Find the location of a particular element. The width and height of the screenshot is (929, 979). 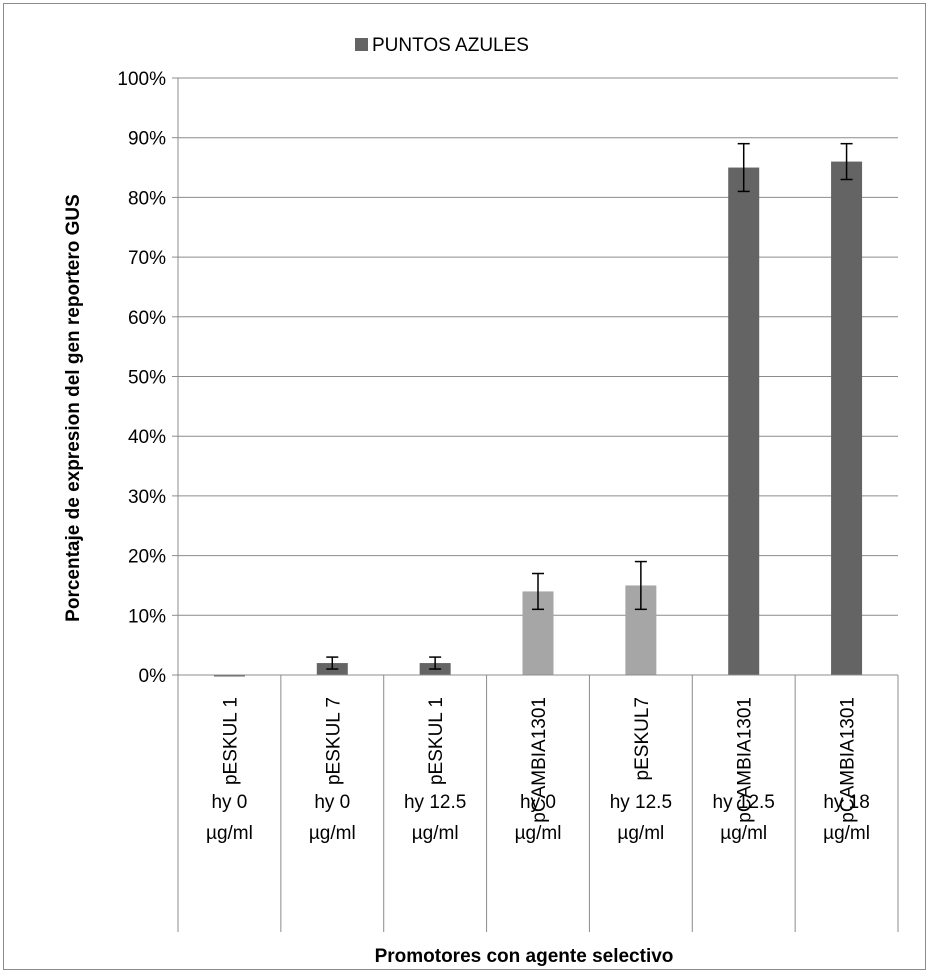

legend-label: PUNTOS AZULES is located at coordinates (450, 45).